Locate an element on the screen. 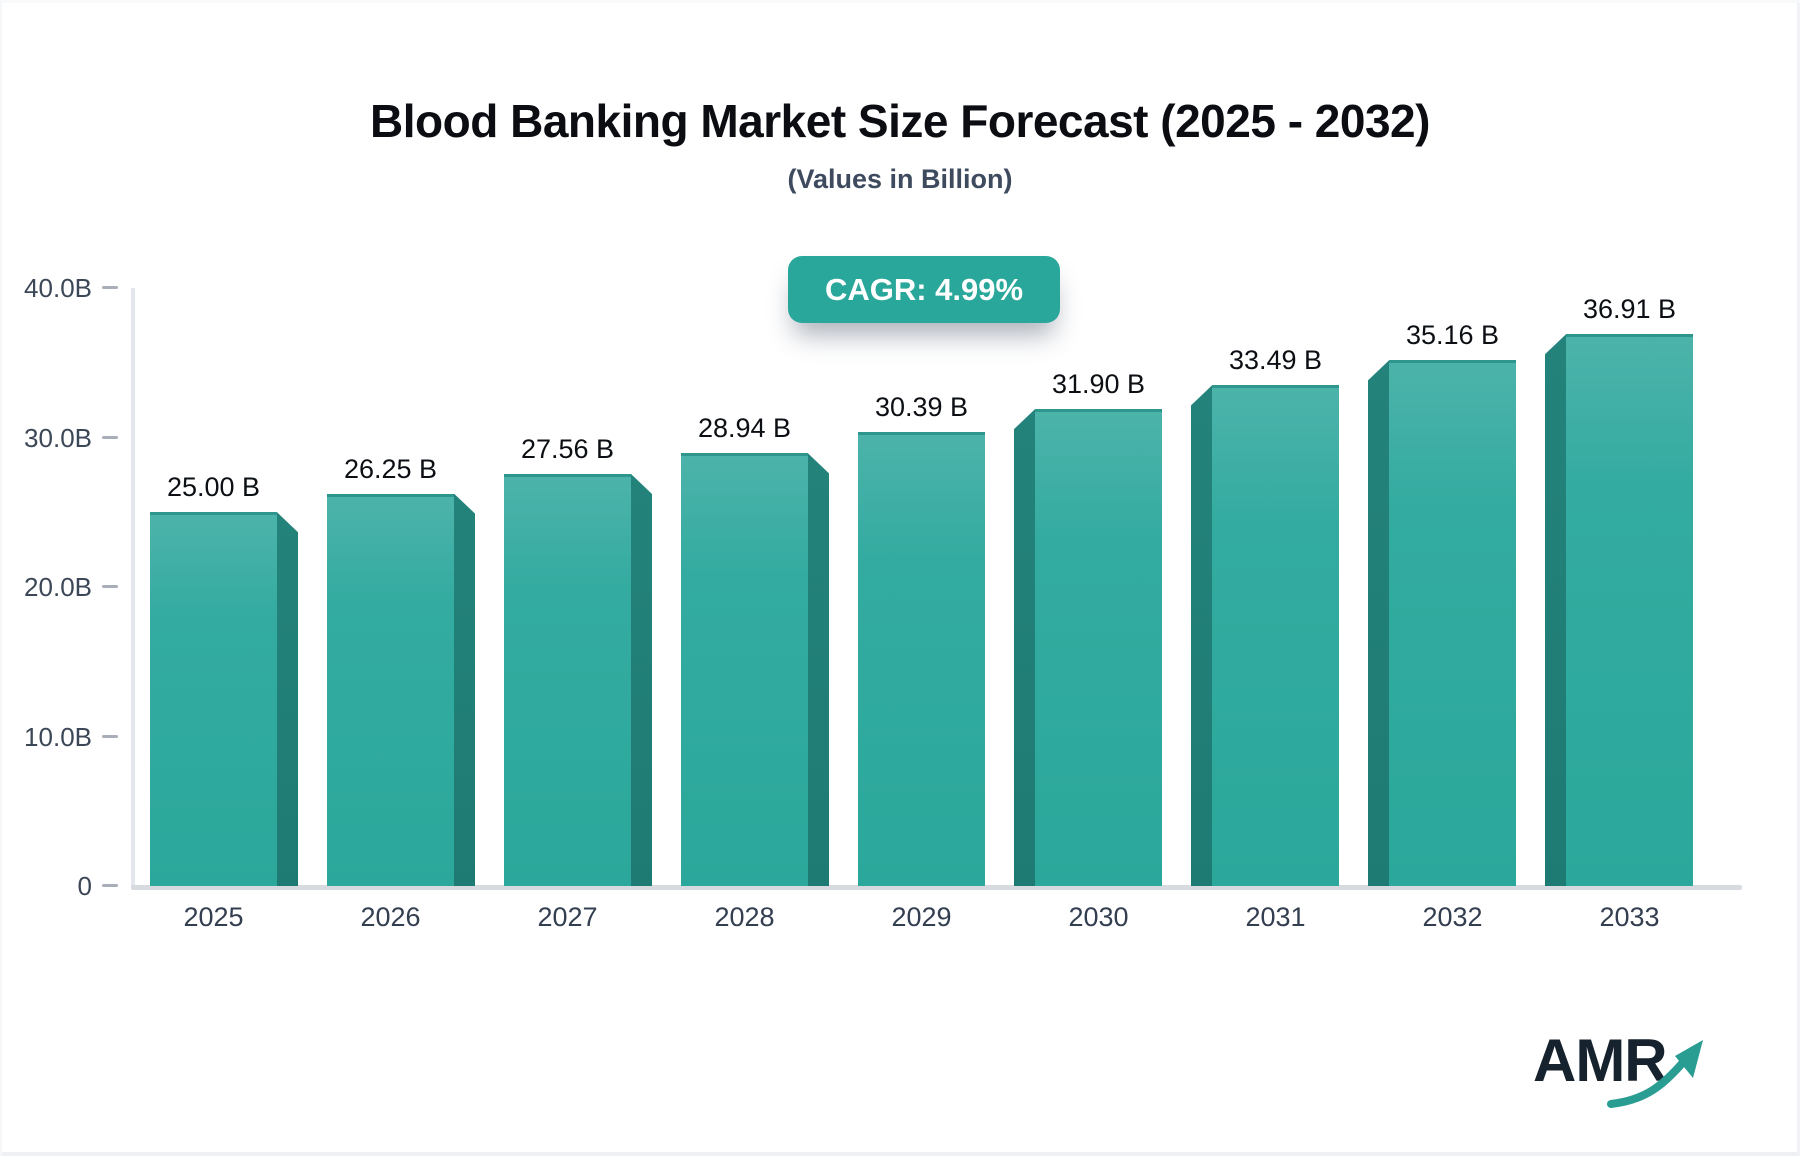 This screenshot has height=1156, width=1800. bar-value-label: 26.25 B is located at coordinates (390, 468).